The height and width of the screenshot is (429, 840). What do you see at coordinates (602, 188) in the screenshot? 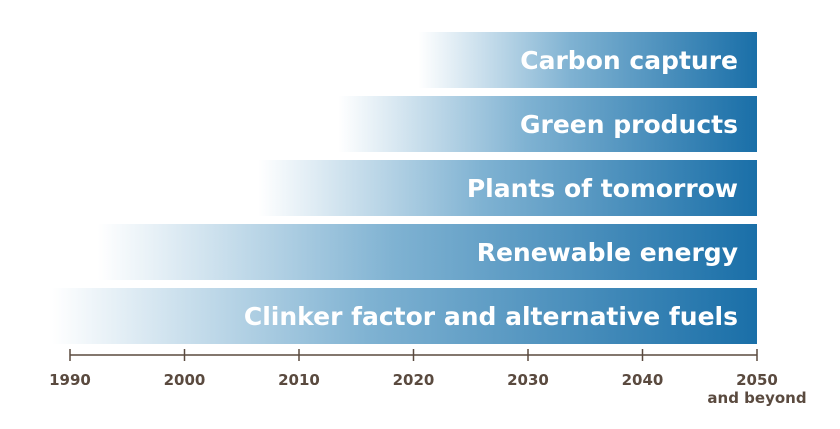
I see `bar-label: Plants of tomorrow` at bounding box center [602, 188].